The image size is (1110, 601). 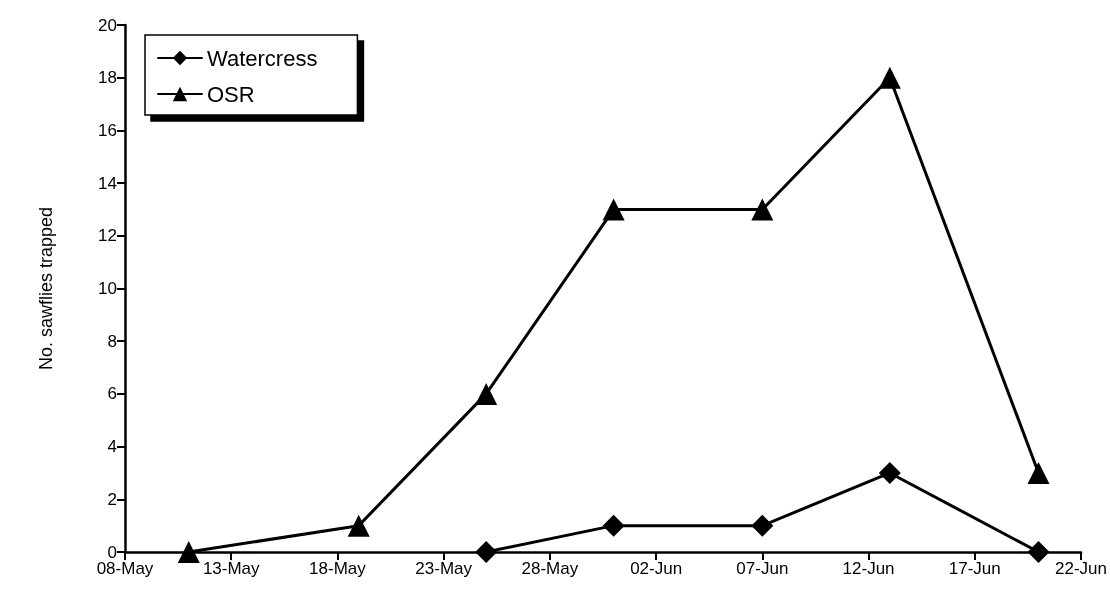 What do you see at coordinates (107, 236) in the screenshot?
I see `y-tick-label: 12` at bounding box center [107, 236].